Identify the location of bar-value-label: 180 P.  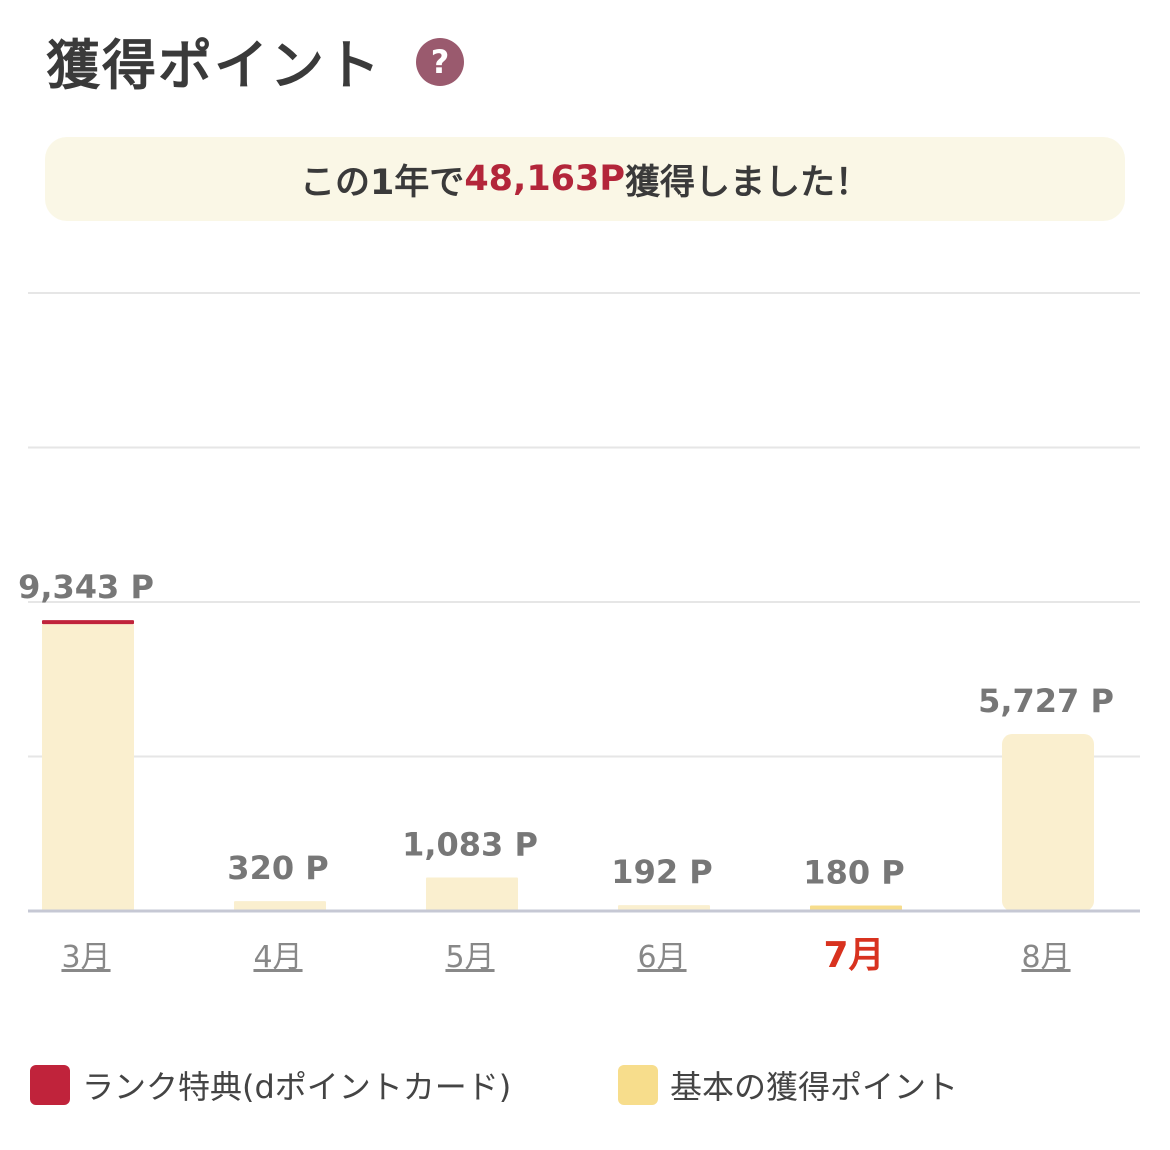
(853, 872).